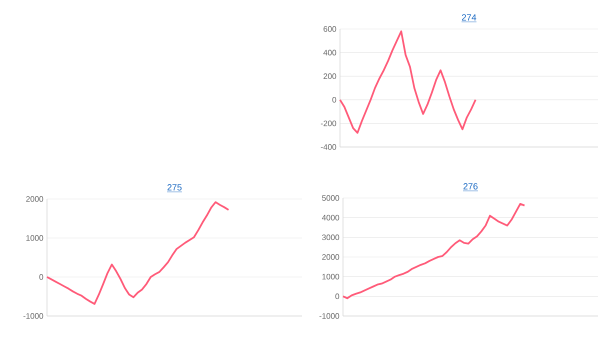 The height and width of the screenshot is (349, 609). Describe the element at coordinates (469, 17) in the screenshot. I see `chart-title: 274` at that location.